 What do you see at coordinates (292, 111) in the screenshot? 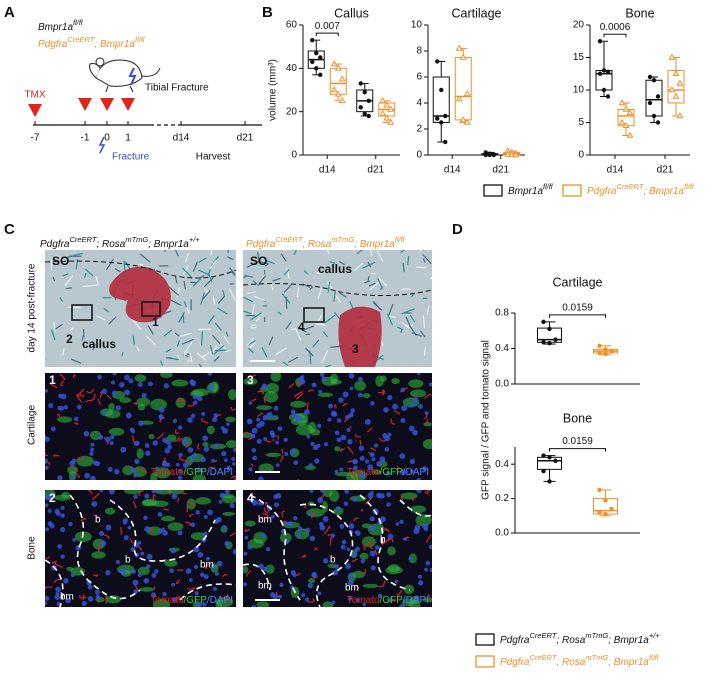
I see `y-tick-label: 20` at bounding box center [292, 111].